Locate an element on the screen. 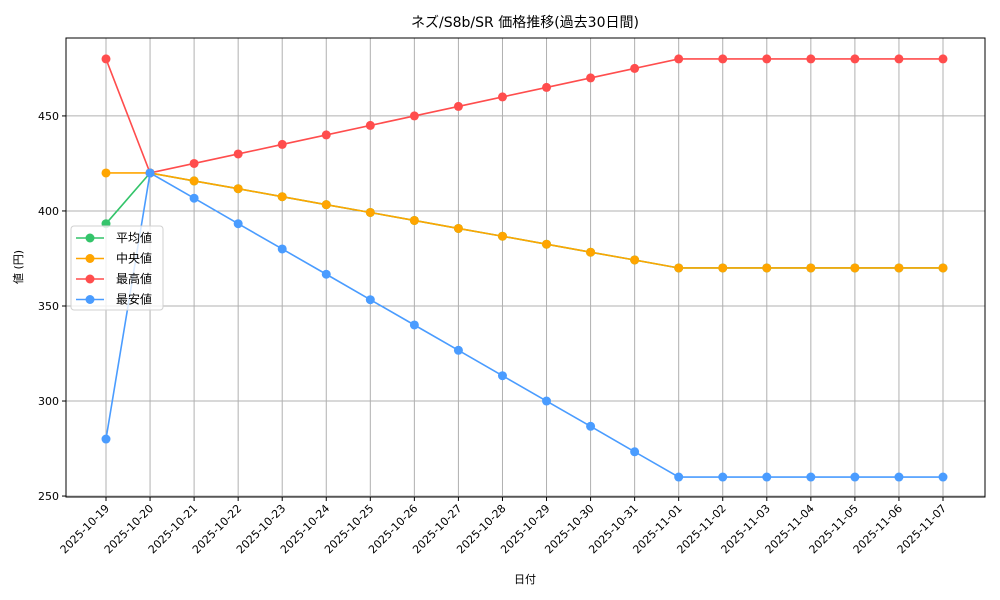 The width and height of the screenshot is (1000, 600). legend-item: 平均値 is located at coordinates (114, 237).